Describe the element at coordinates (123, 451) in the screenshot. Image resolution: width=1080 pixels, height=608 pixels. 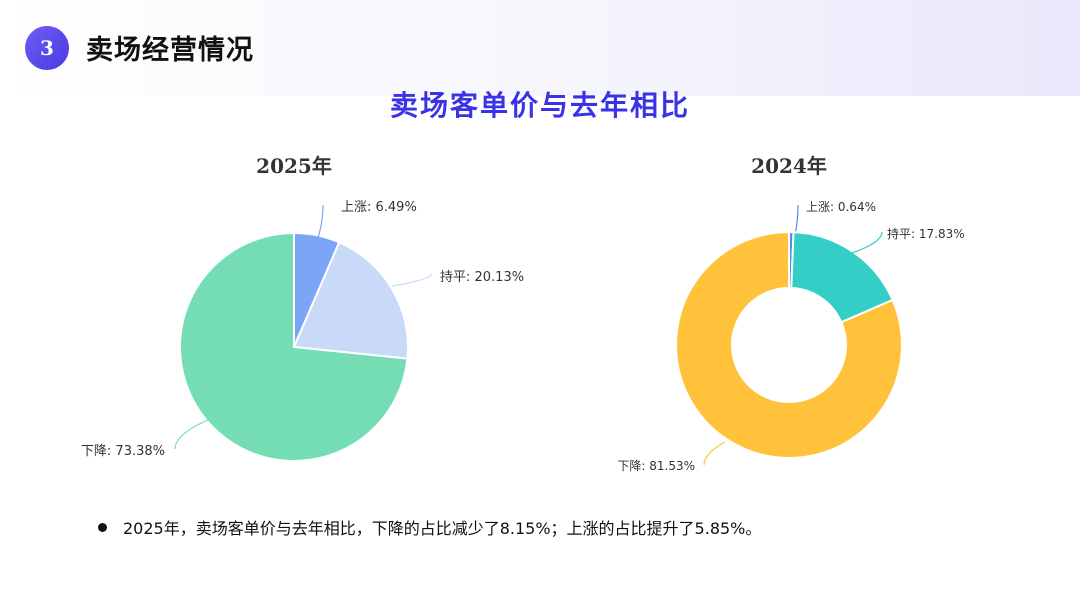
I see `pie-2025-label-下降: 下降: 73.38%` at that location.